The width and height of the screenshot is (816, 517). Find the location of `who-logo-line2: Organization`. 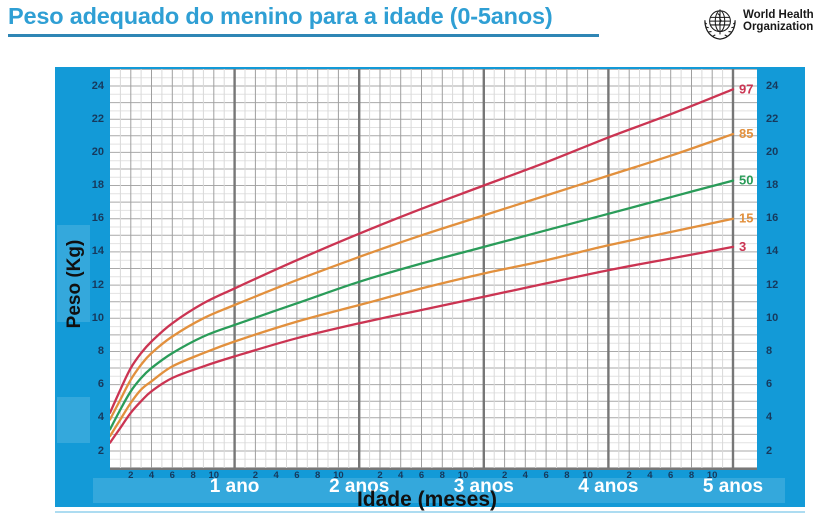

who-logo-line2: Organization is located at coordinates (778, 27).